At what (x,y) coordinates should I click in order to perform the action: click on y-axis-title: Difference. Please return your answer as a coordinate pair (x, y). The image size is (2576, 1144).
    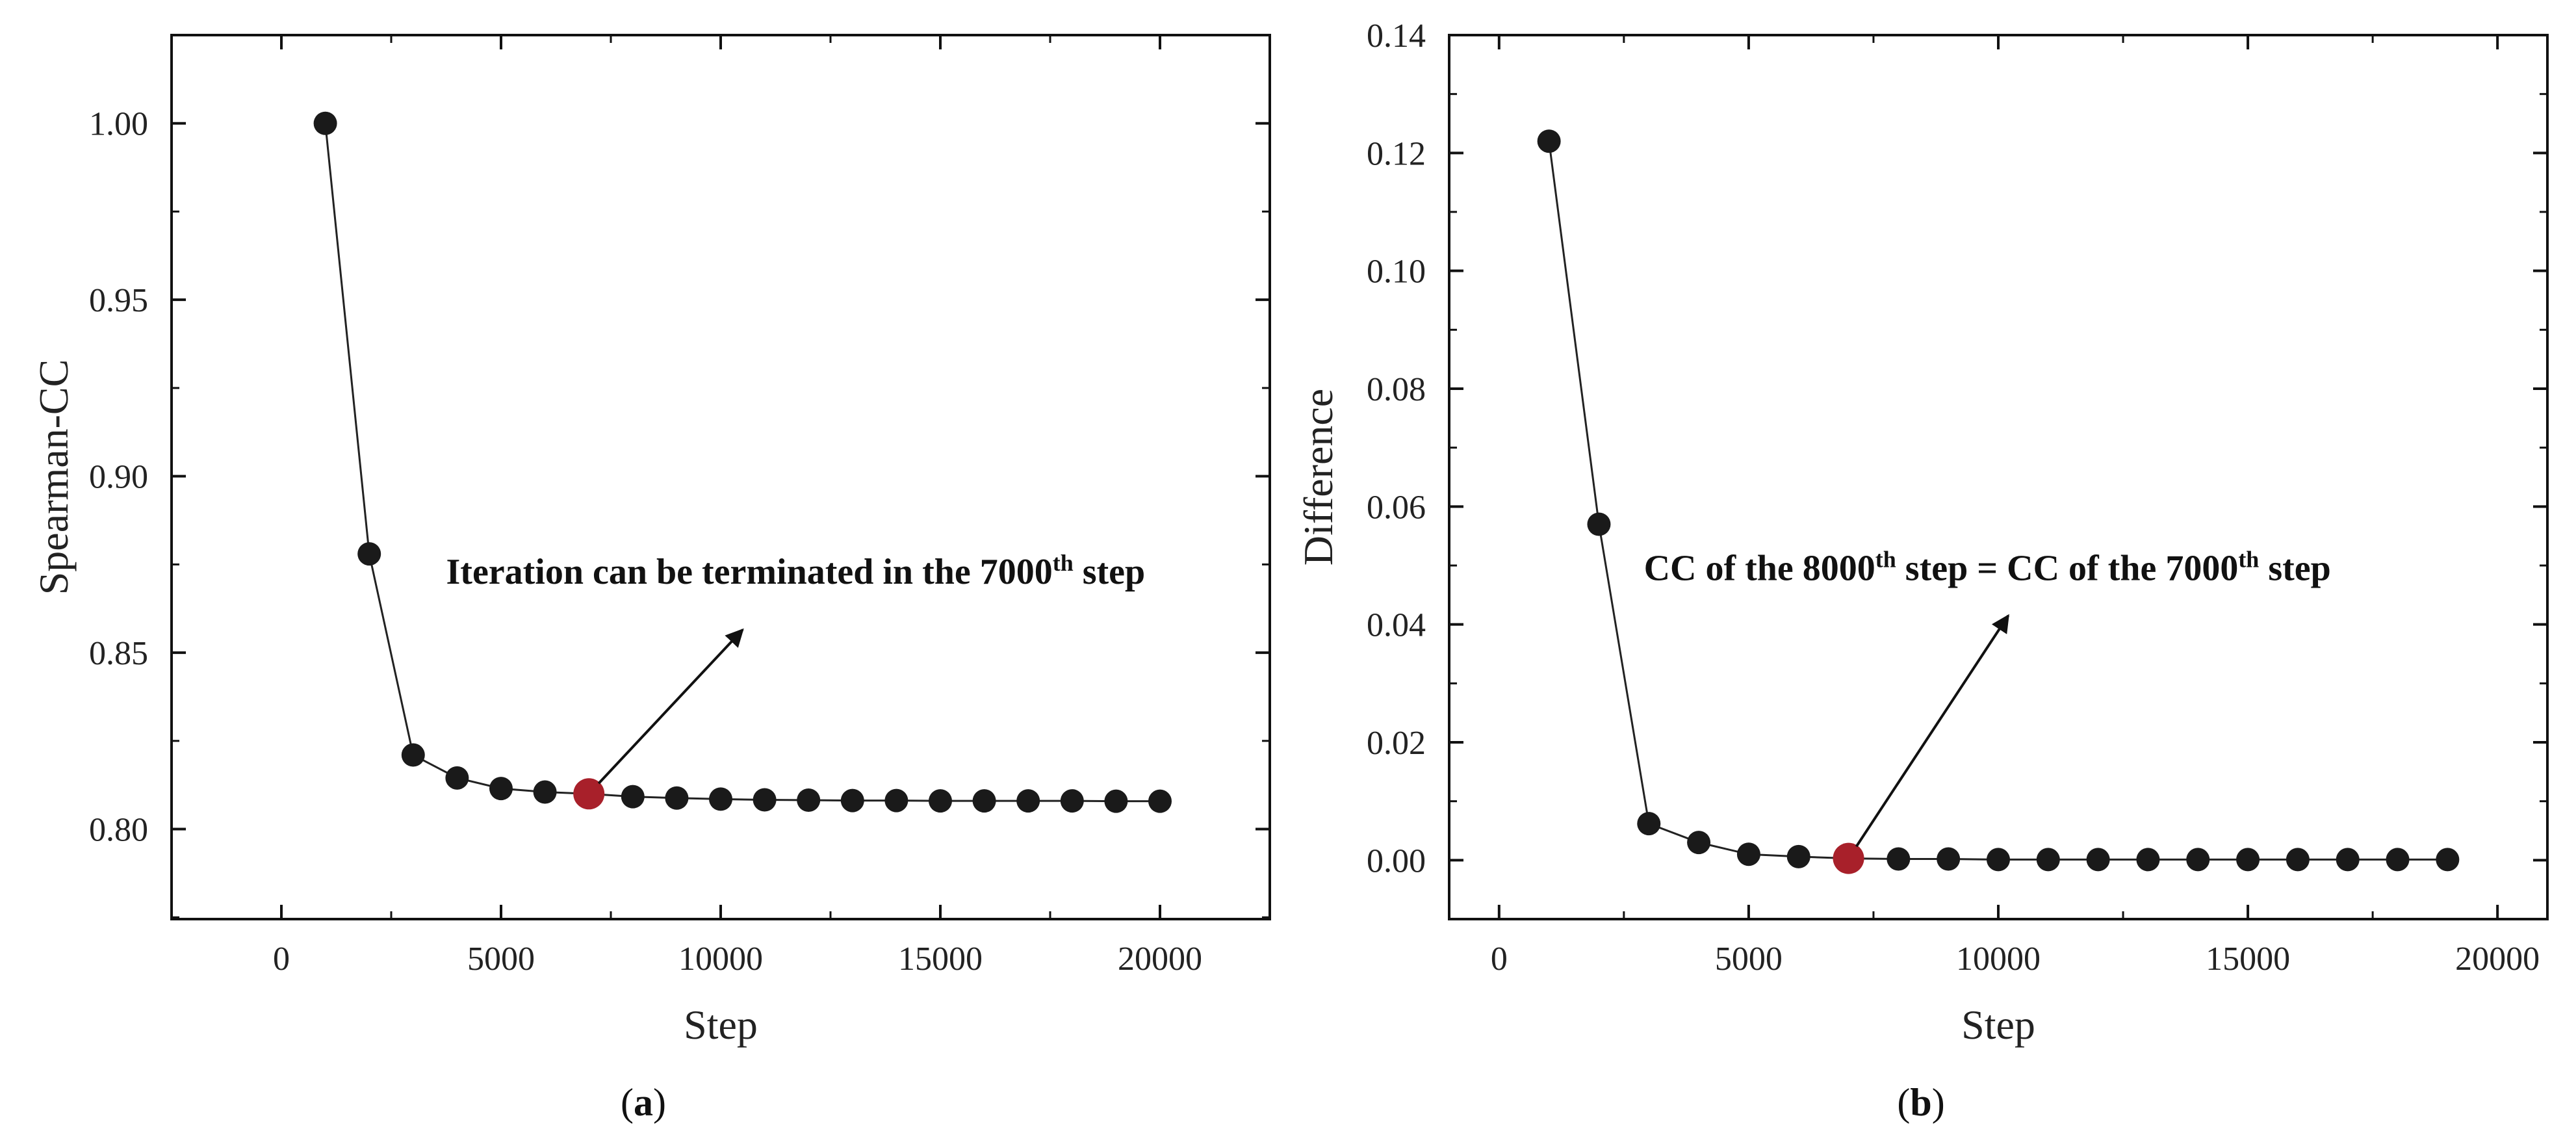
    Looking at the image, I should click on (1318, 478).